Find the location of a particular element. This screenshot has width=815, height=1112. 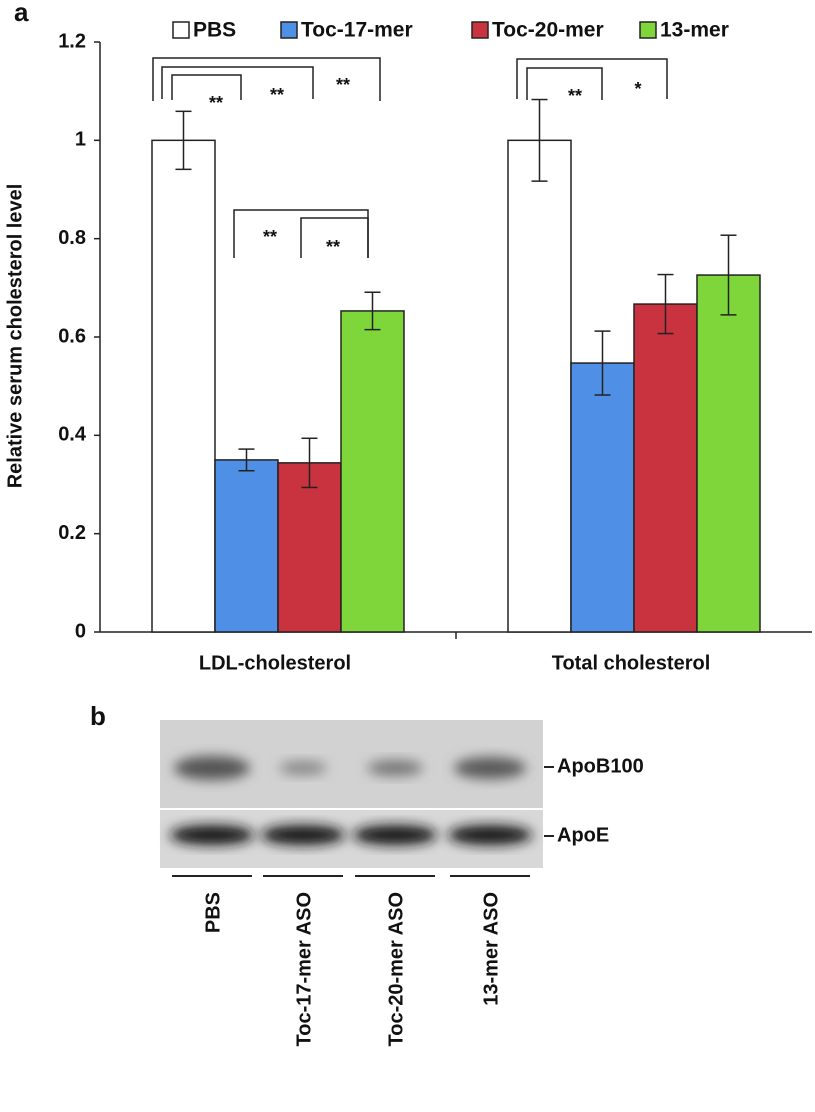

y-axis-label: Relative serum cholesterol level is located at coordinates (15, 336).